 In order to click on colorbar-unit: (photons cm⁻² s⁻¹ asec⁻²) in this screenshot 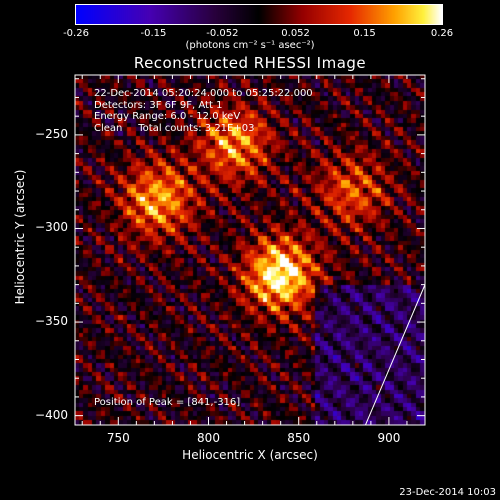, I will do `click(250, 45)`.